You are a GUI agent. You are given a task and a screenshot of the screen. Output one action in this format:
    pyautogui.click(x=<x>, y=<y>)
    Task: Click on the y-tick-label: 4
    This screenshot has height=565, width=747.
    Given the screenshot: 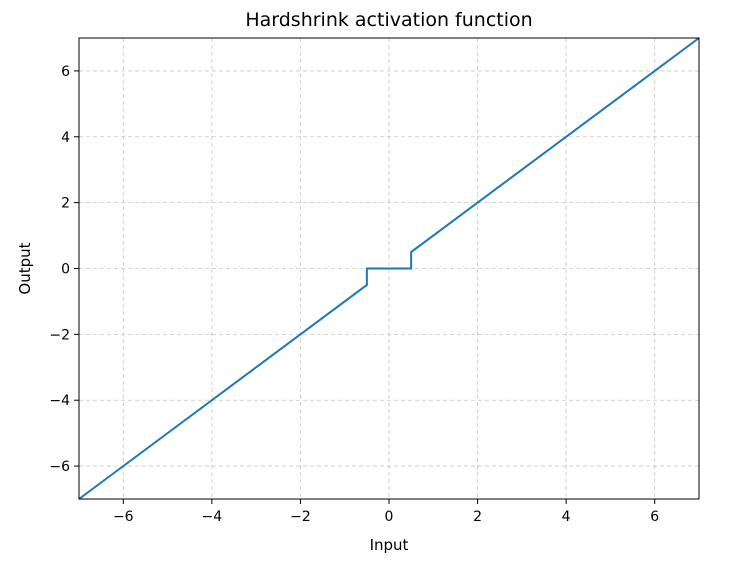 What is the action you would take?
    pyautogui.click(x=65, y=138)
    